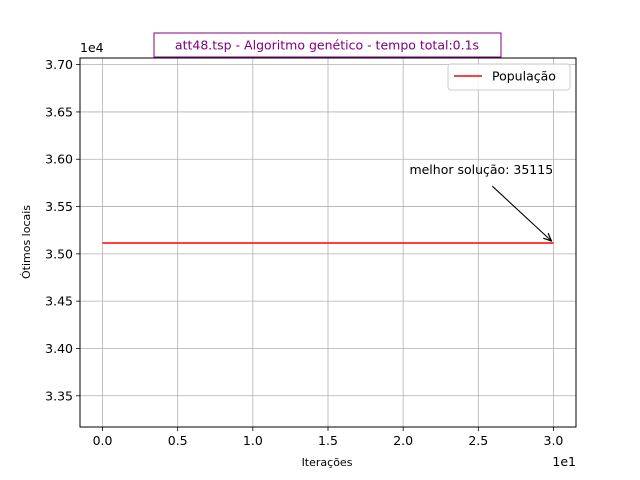 This screenshot has height=480, width=640. I want to click on x-tick-label: 0.5, so click(178, 440).